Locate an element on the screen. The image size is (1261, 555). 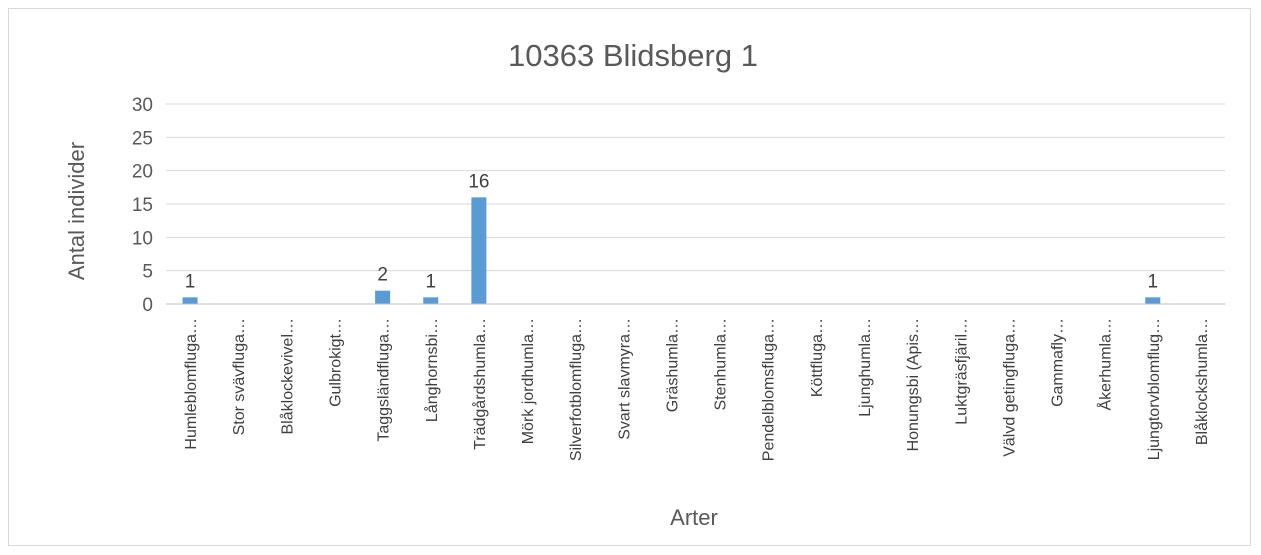
data-label: 16 is located at coordinates (478, 181).